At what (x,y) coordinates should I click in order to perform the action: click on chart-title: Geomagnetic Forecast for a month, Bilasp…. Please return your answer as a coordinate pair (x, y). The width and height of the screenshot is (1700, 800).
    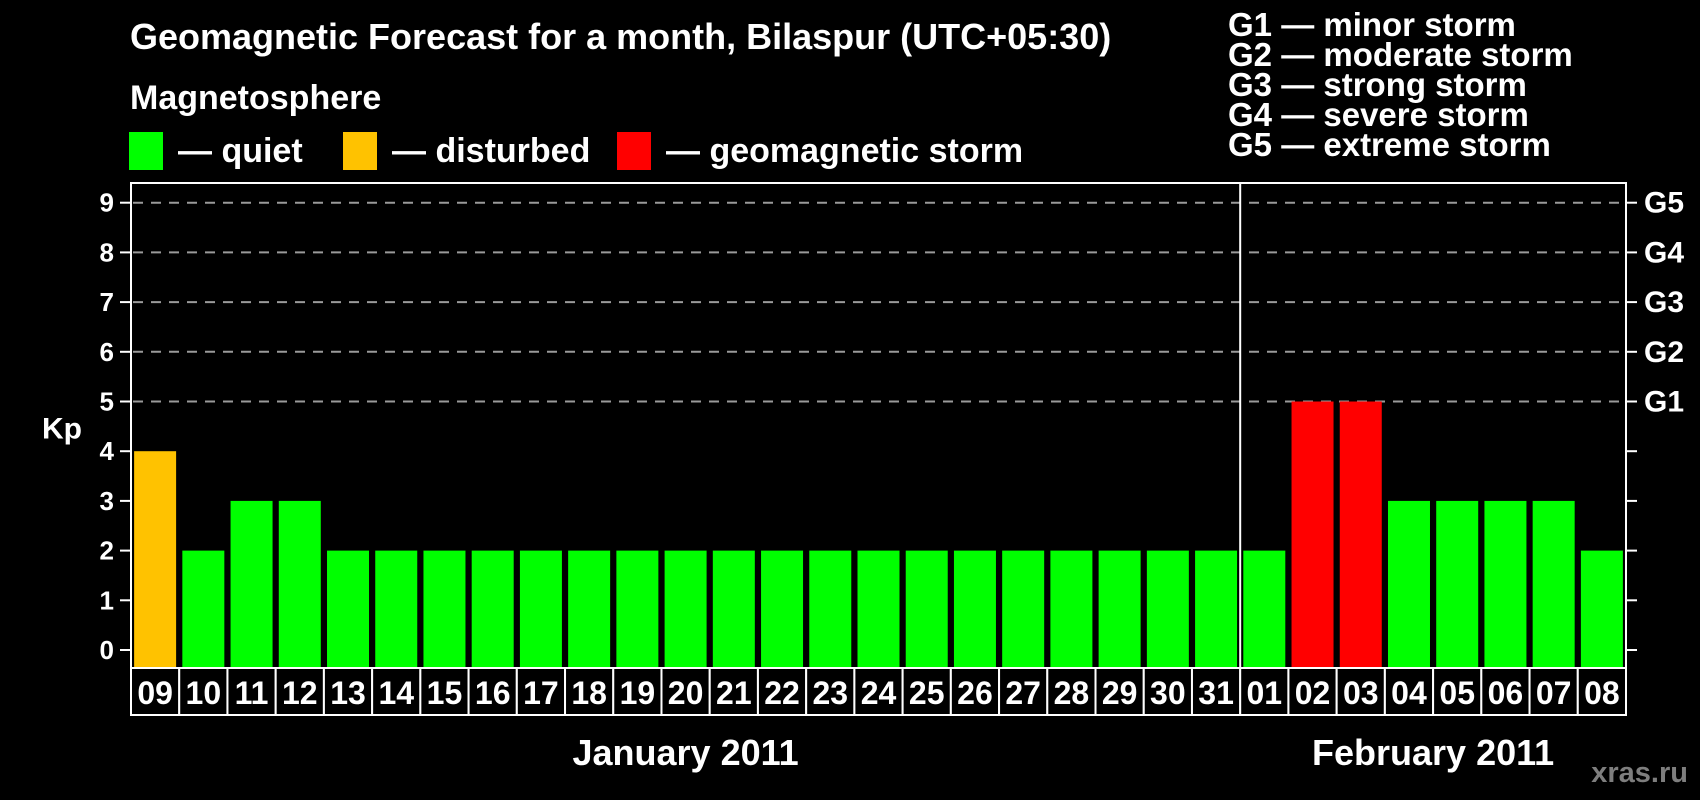
    Looking at the image, I should click on (621, 36).